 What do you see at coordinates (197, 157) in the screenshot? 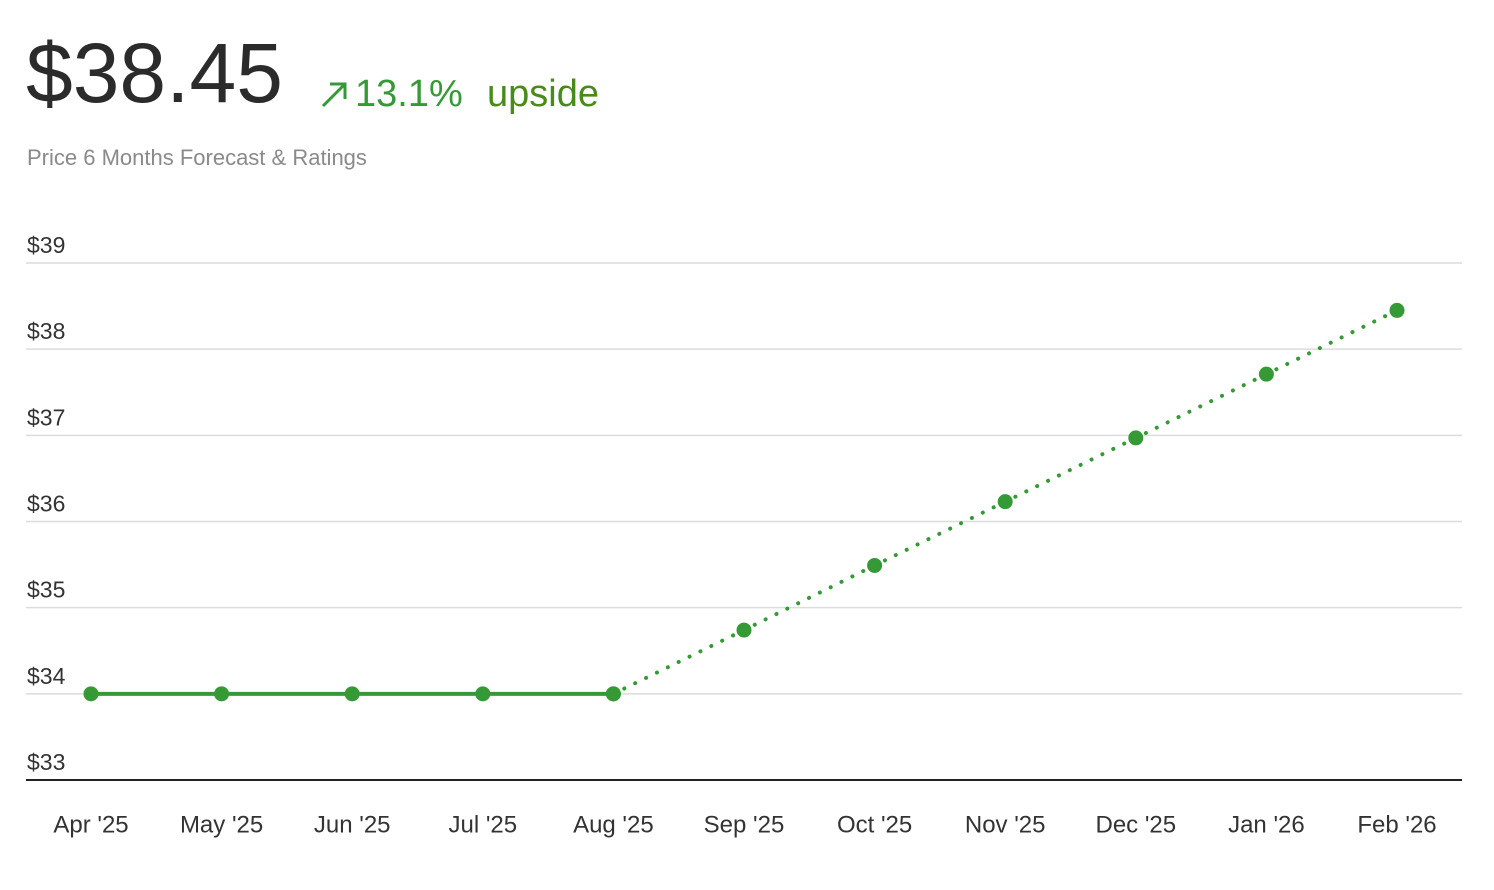
I see `subtitle: Price 6 Months Forecast & Ratings` at bounding box center [197, 157].